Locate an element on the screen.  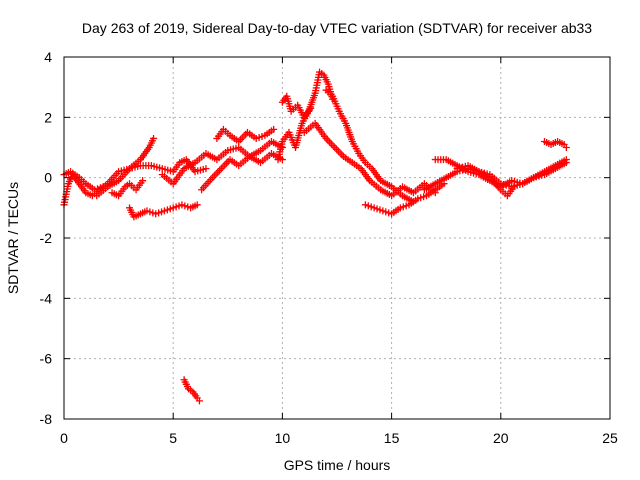
x-tick-label: 5 is located at coordinates (173, 438).